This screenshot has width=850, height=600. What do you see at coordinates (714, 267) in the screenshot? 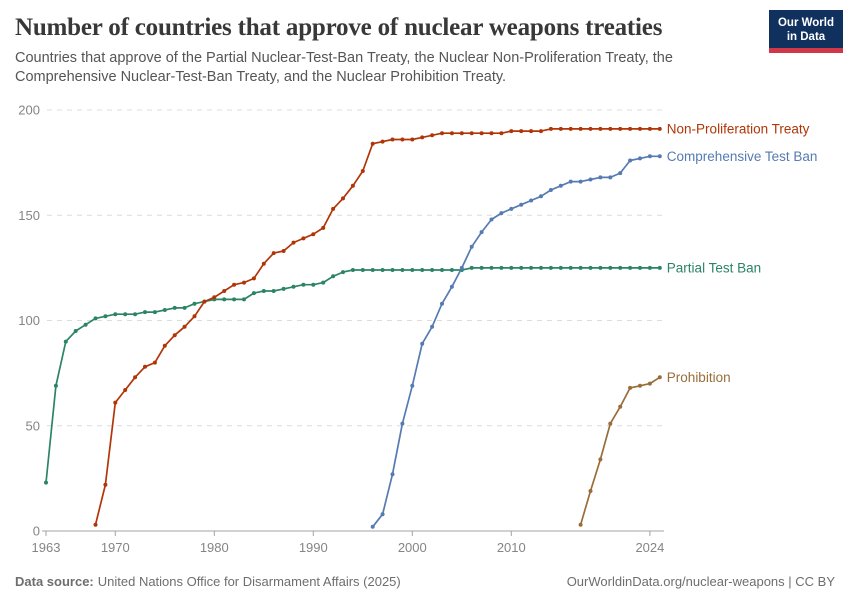
I see `series-label-partial-test-ban: Partial Test Ban` at bounding box center [714, 267].